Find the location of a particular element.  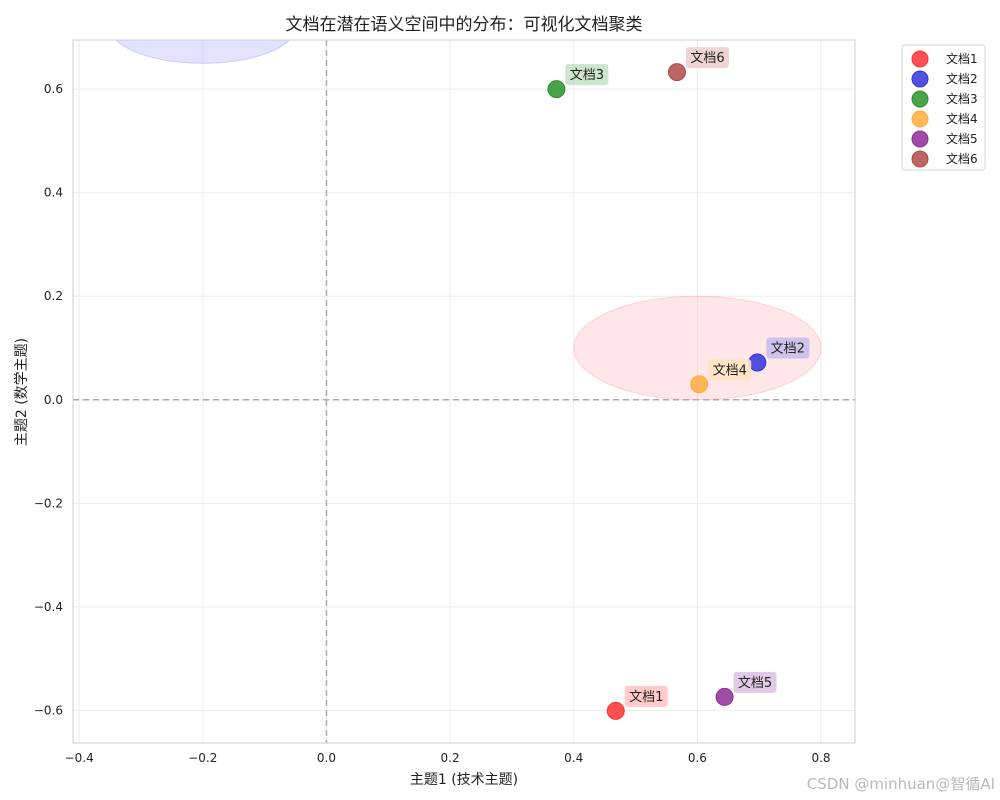

legend-label: 文档4 is located at coordinates (962, 118).